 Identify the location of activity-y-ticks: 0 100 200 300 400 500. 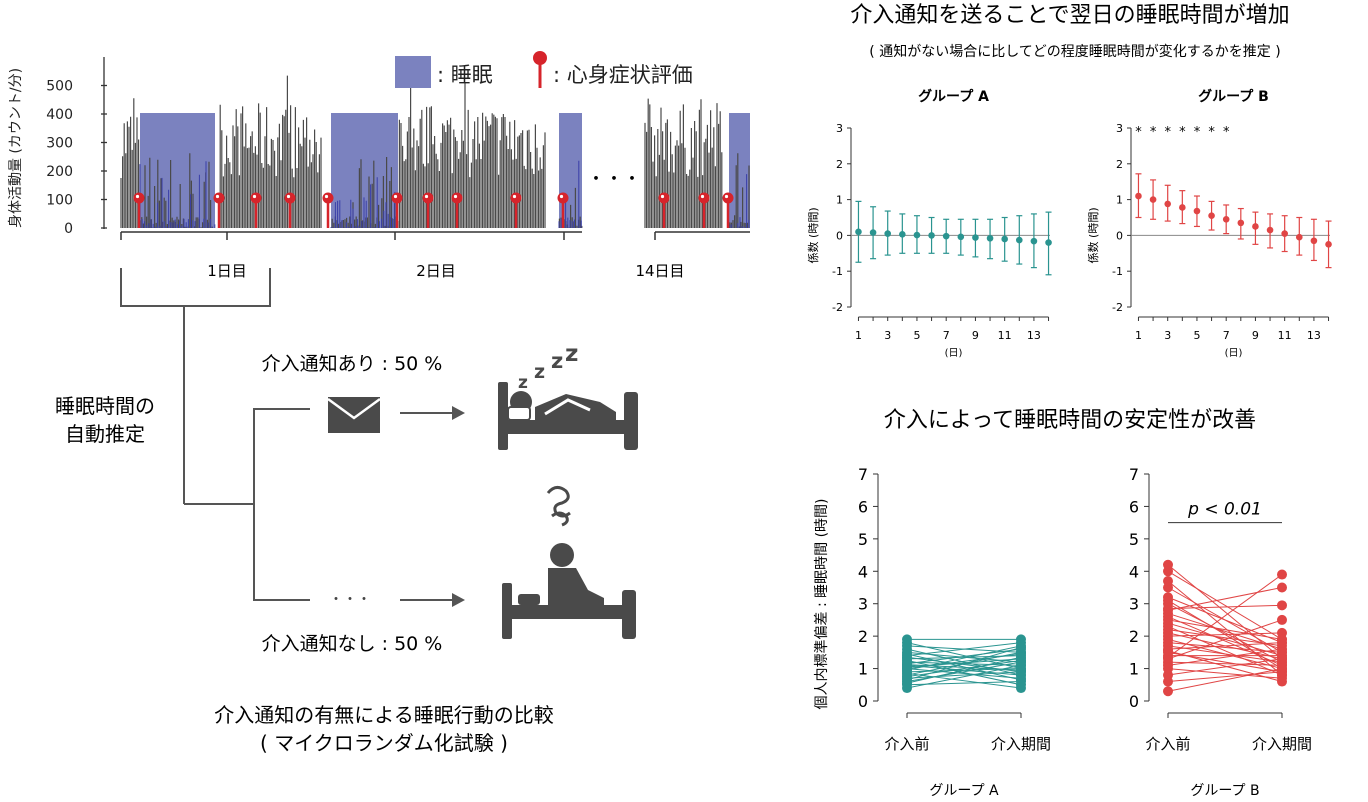
(76, 147).